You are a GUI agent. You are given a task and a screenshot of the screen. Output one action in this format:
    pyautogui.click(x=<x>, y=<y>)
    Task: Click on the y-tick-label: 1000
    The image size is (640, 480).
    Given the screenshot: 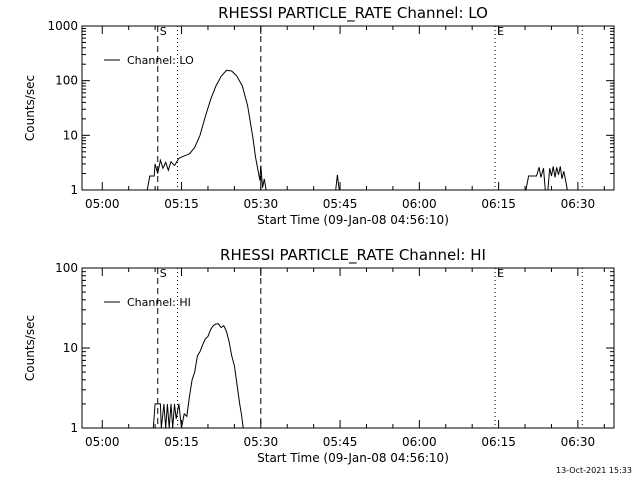 What is the action you would take?
    pyautogui.click(x=62, y=26)
    